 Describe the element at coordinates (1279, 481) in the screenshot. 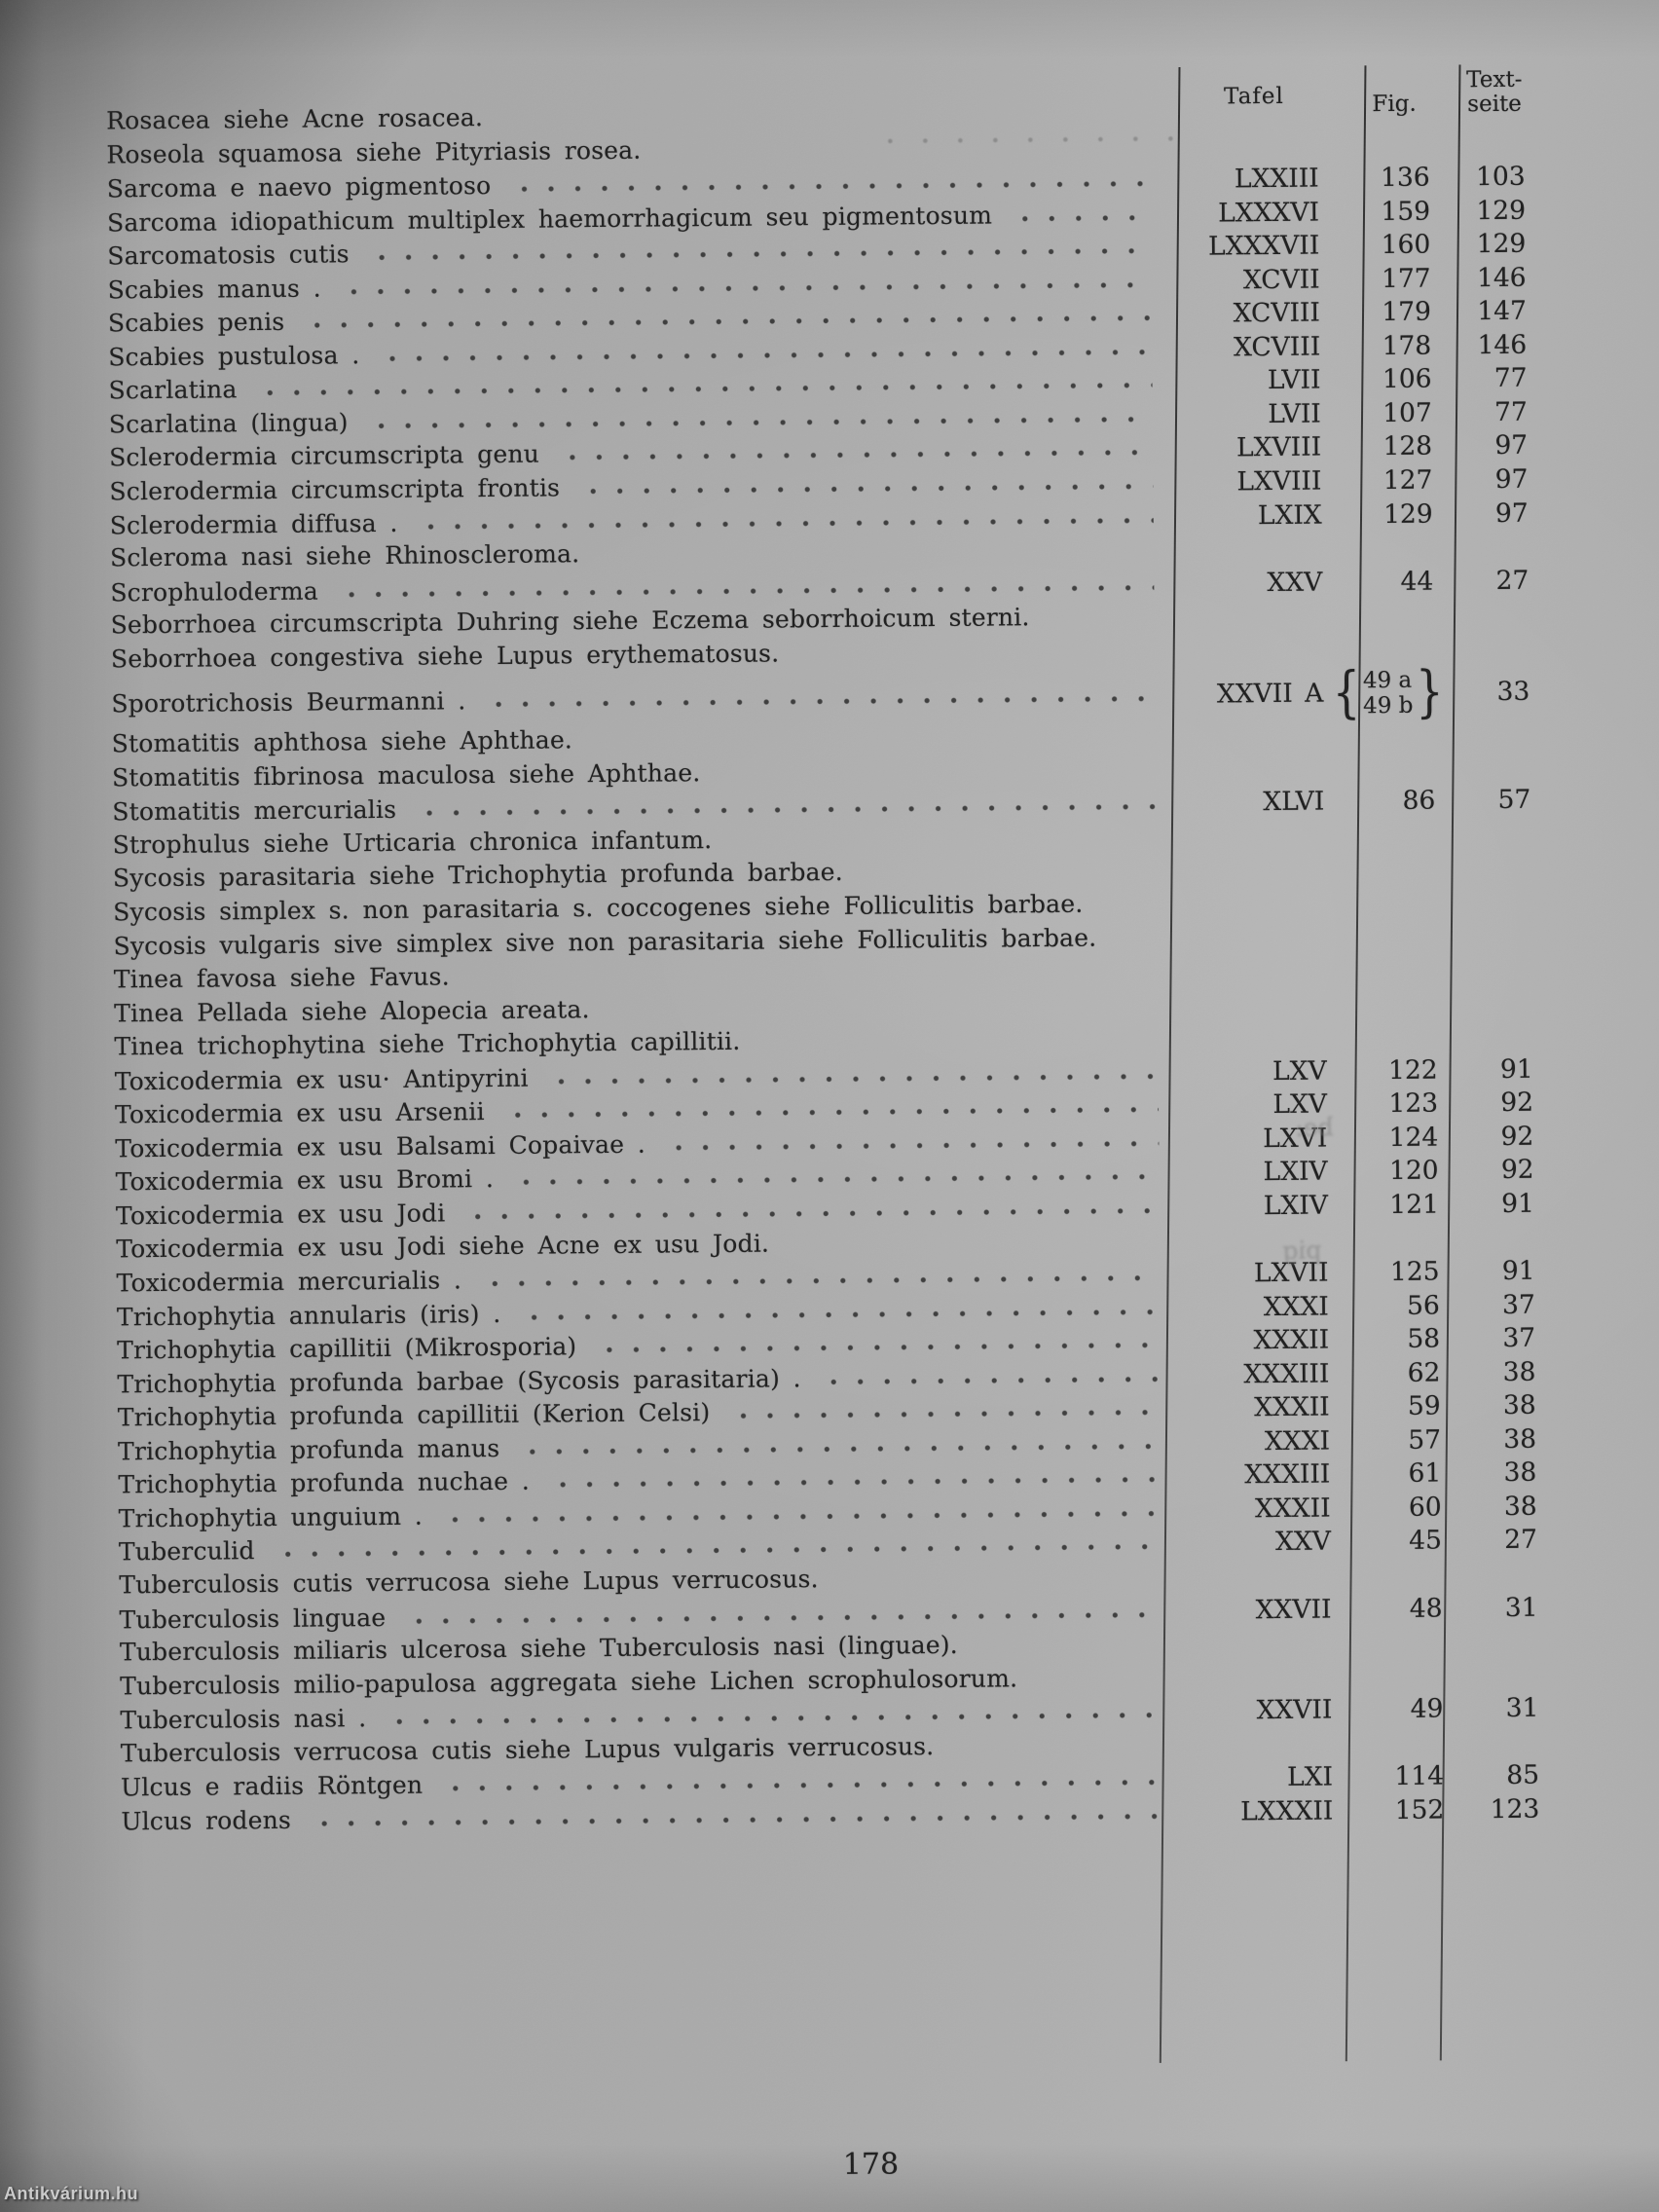

I see `tafel-value: LXVIII` at that location.